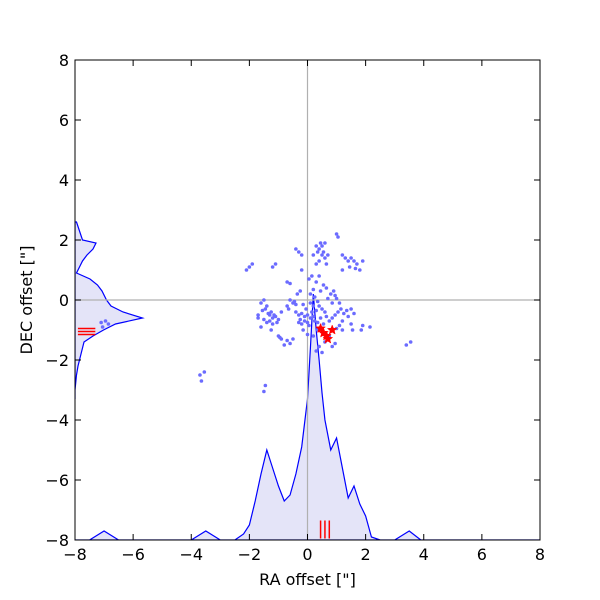 The height and width of the screenshot is (600, 600). What do you see at coordinates (424, 554) in the screenshot?
I see `x-tick-label: 4` at bounding box center [424, 554].